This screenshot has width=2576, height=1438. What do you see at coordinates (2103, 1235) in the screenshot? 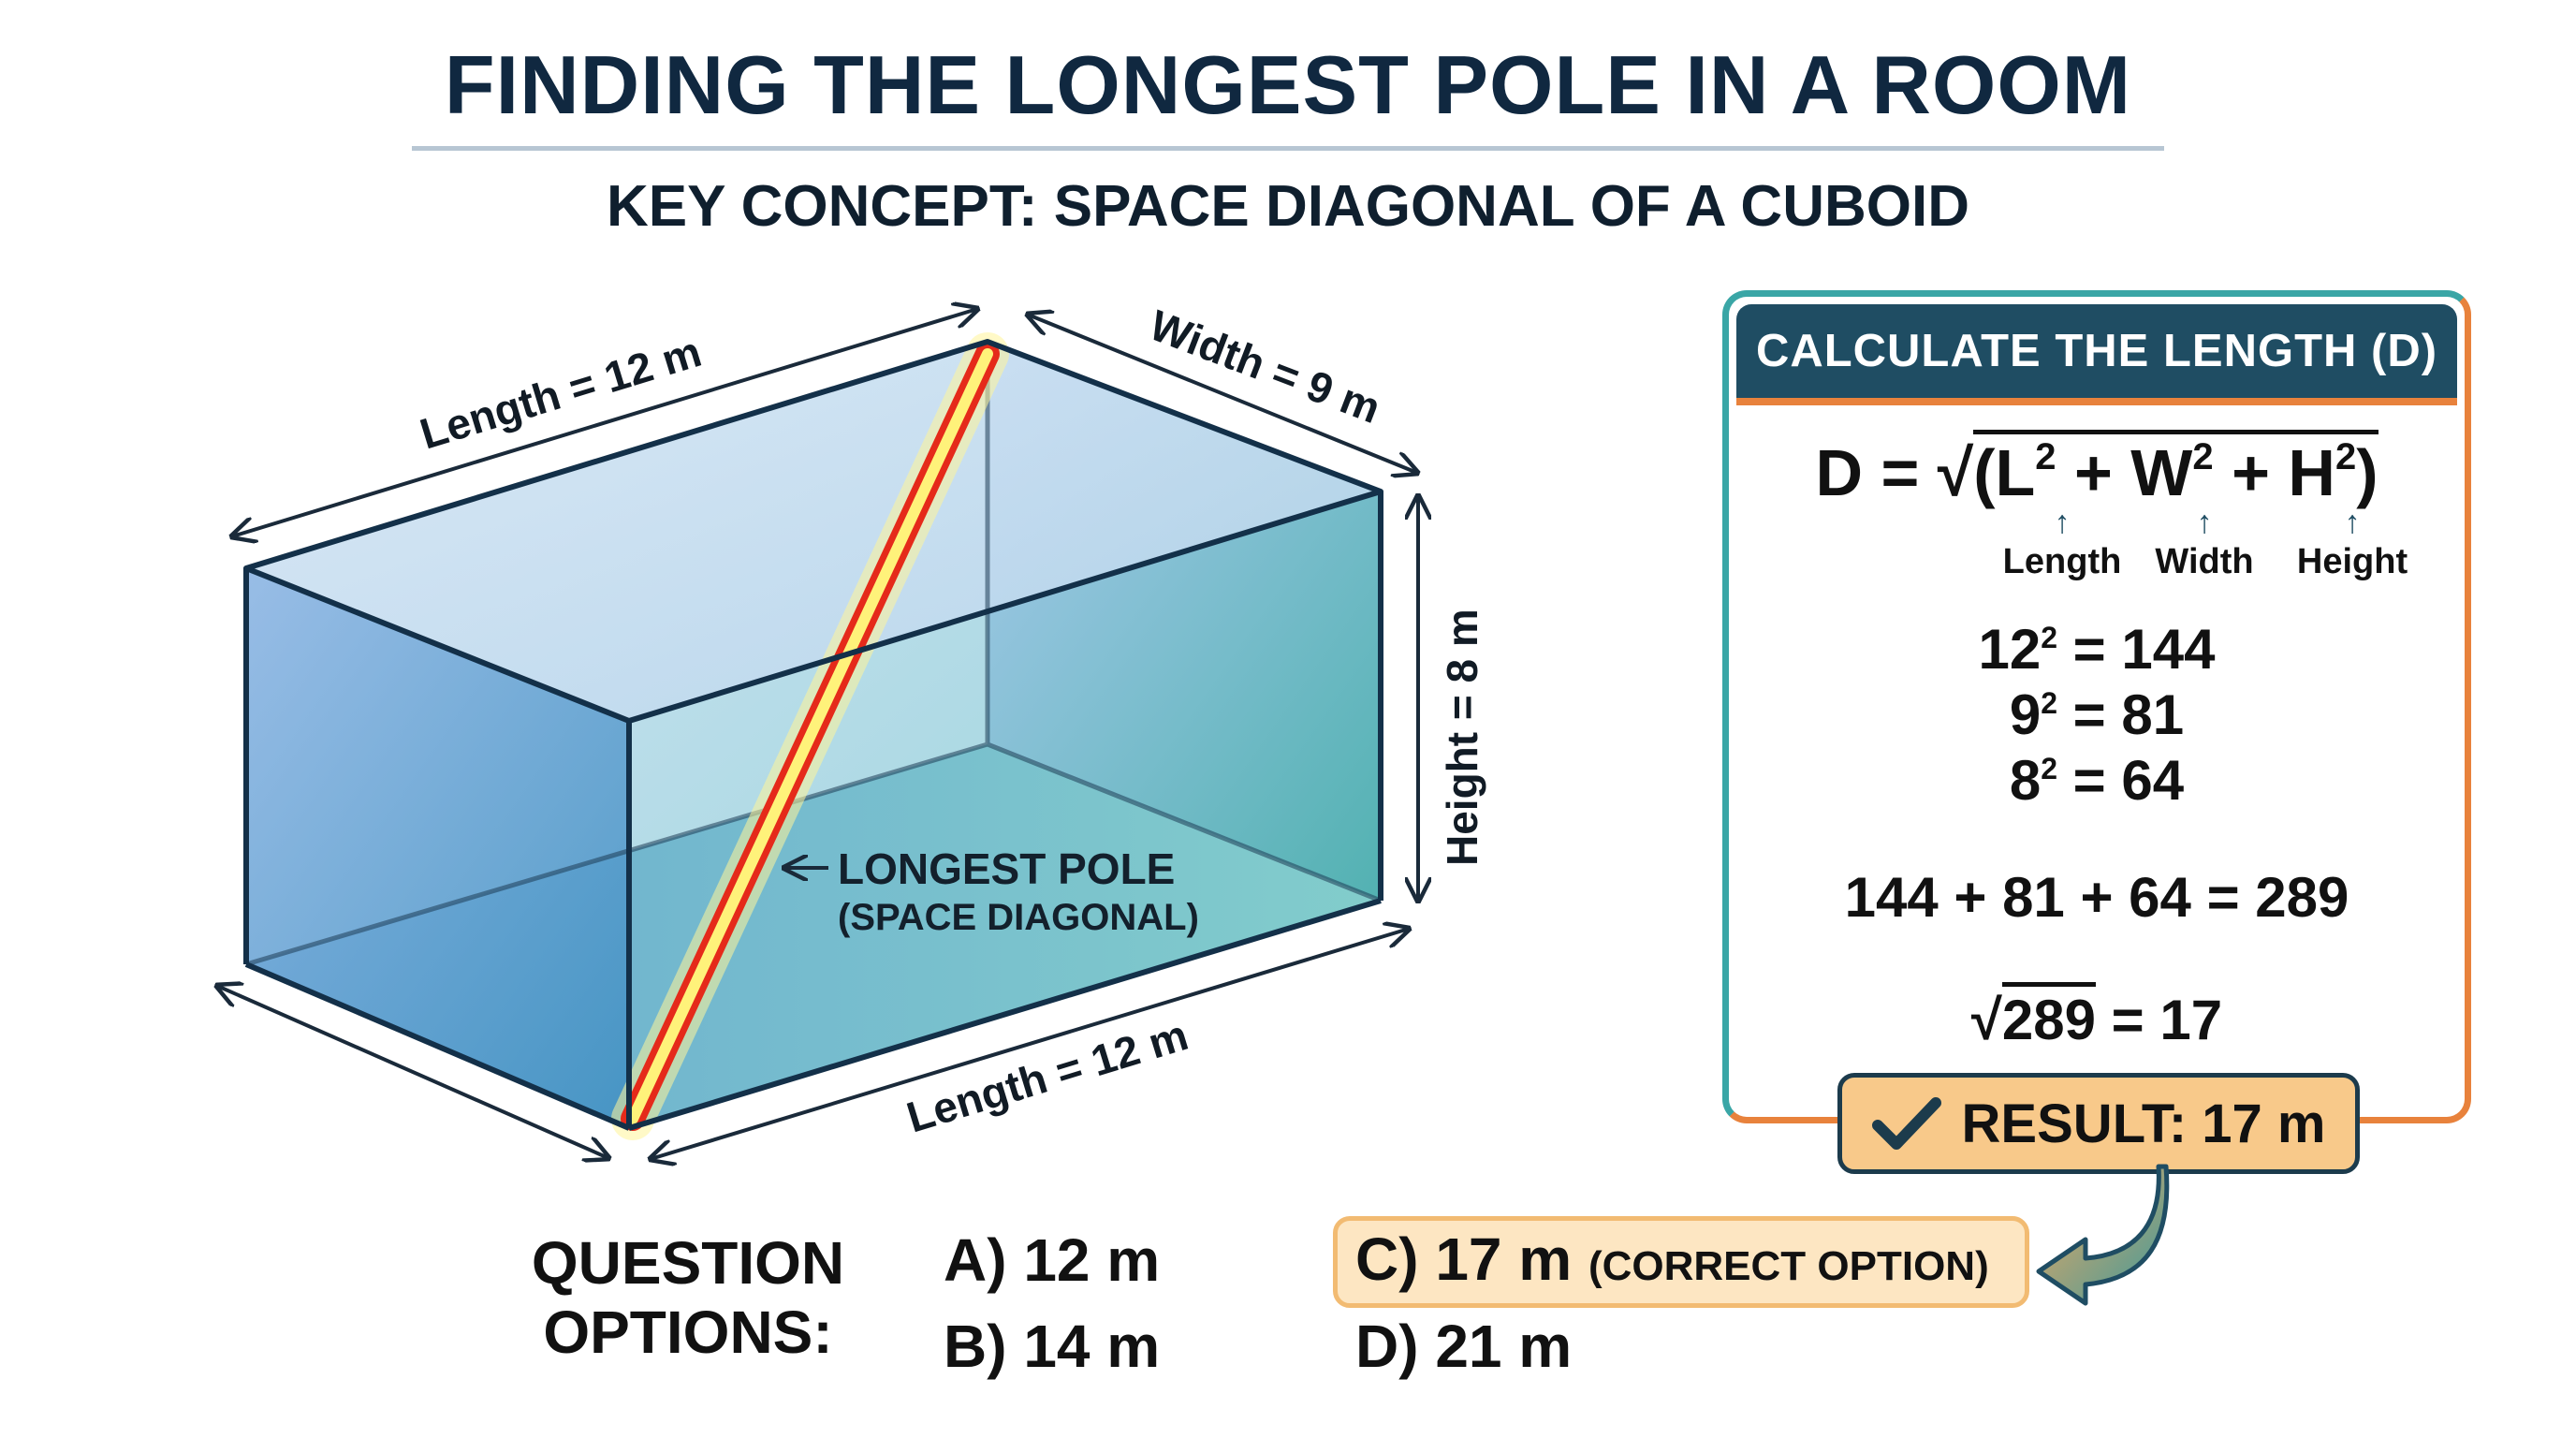
I see `curved-arrow-icon` at bounding box center [2103, 1235].